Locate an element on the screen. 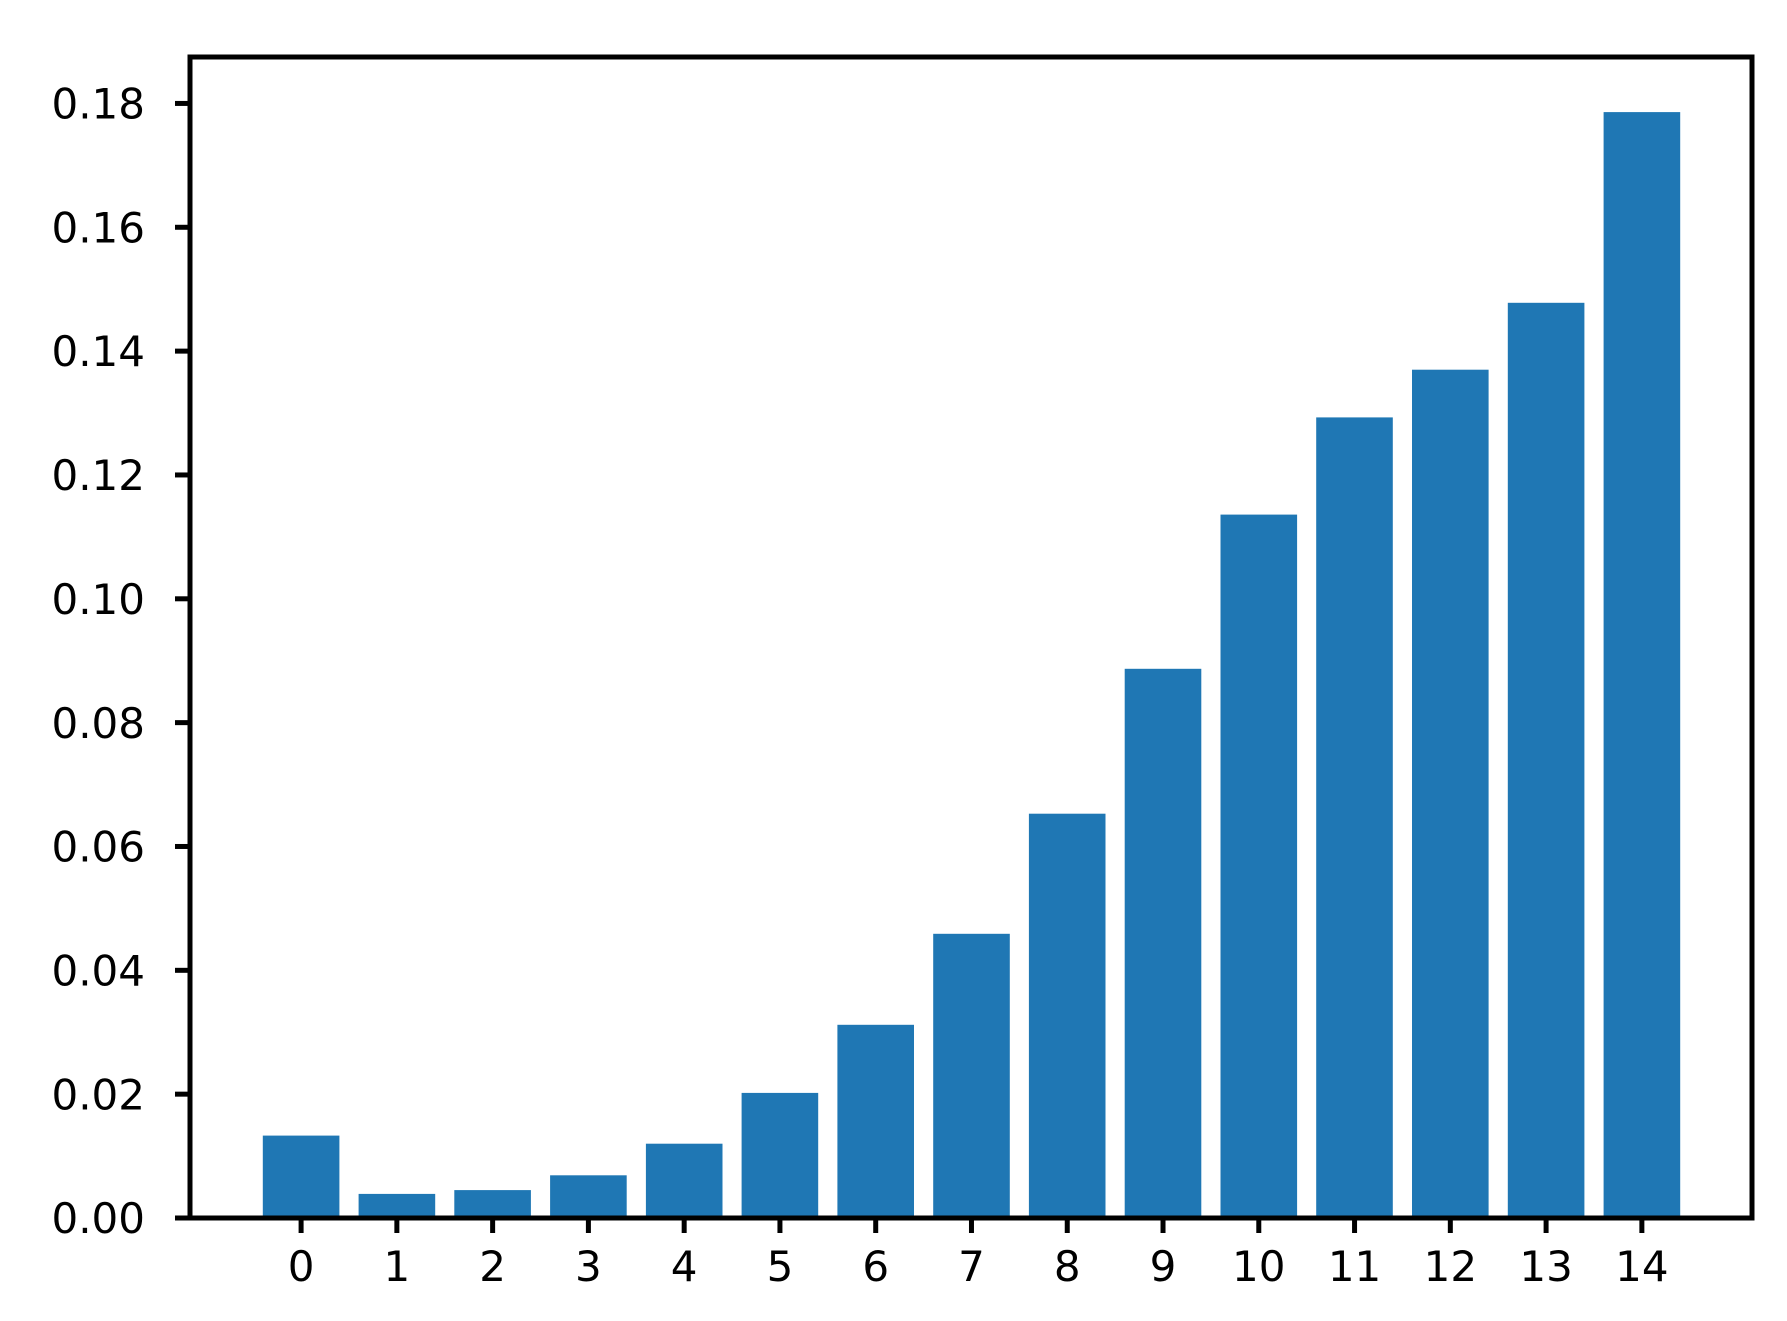 The image size is (1787, 1321). x-tick-label: 14 is located at coordinates (1641, 1266).